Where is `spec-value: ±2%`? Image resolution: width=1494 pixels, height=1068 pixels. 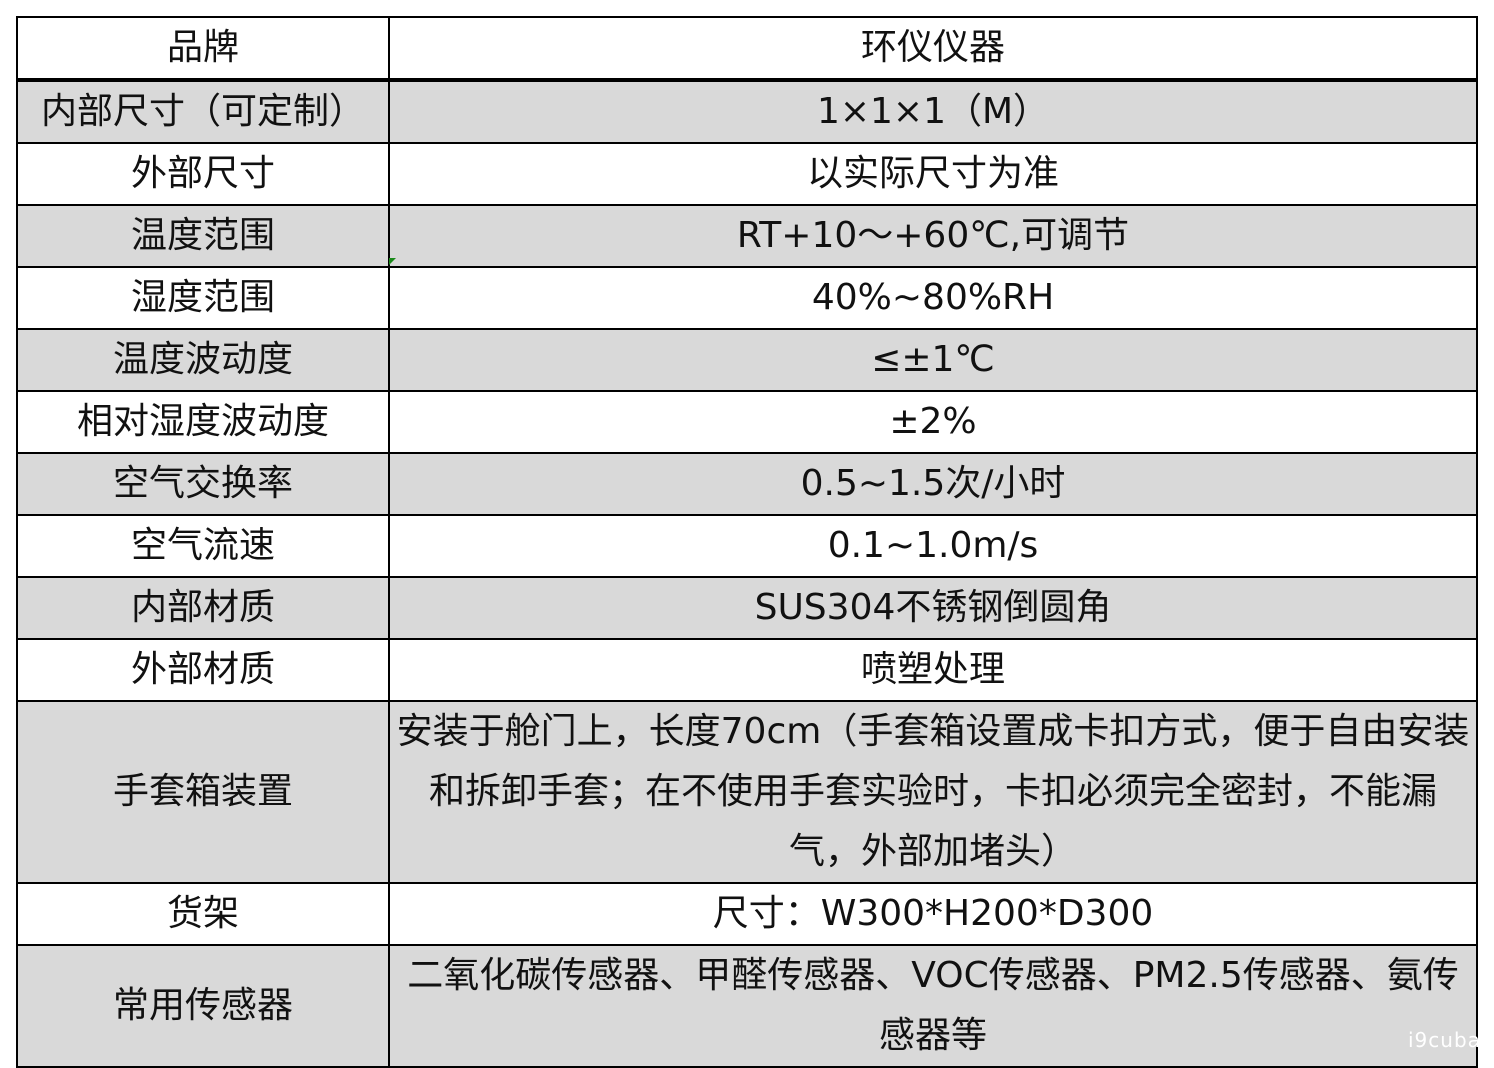
spec-value: ±2% is located at coordinates (933, 422).